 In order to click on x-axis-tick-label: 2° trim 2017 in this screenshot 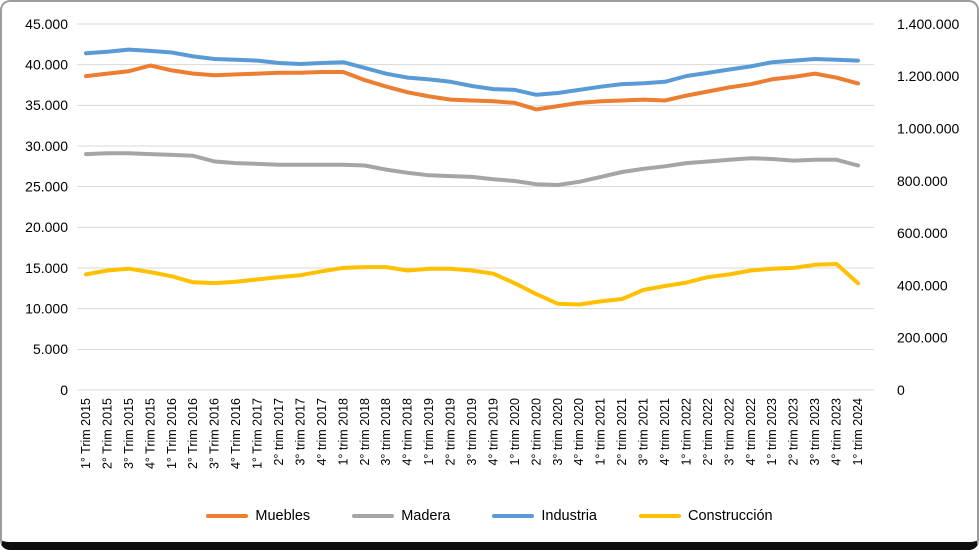, I will do `click(279, 432)`.